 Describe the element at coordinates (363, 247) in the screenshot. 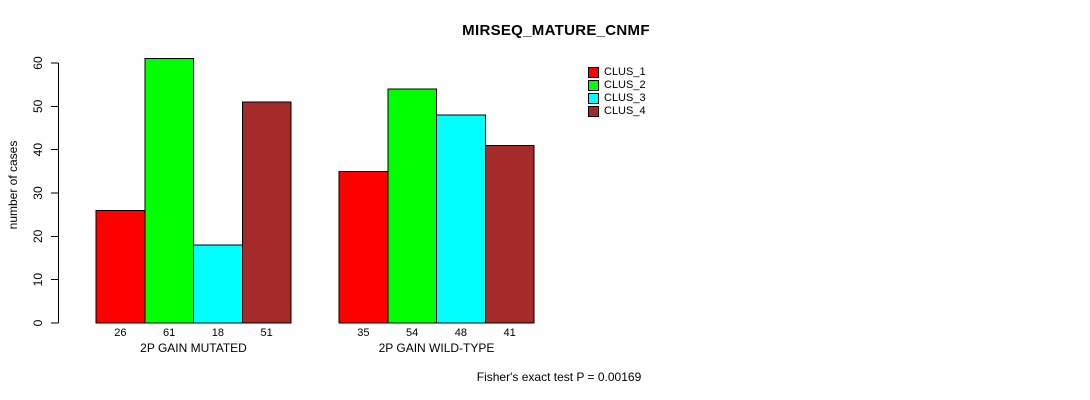

I see `bar-clus_1-group2` at that location.